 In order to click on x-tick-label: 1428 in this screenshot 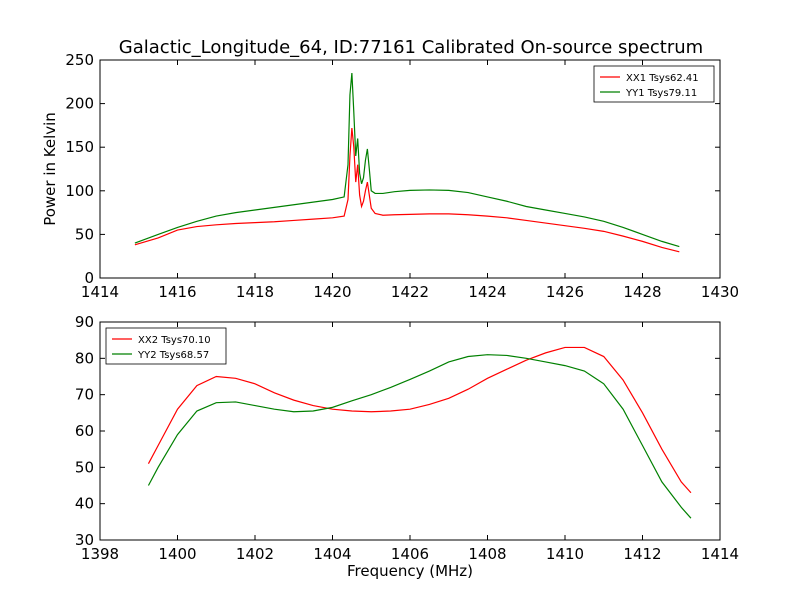, I will do `click(642, 292)`.